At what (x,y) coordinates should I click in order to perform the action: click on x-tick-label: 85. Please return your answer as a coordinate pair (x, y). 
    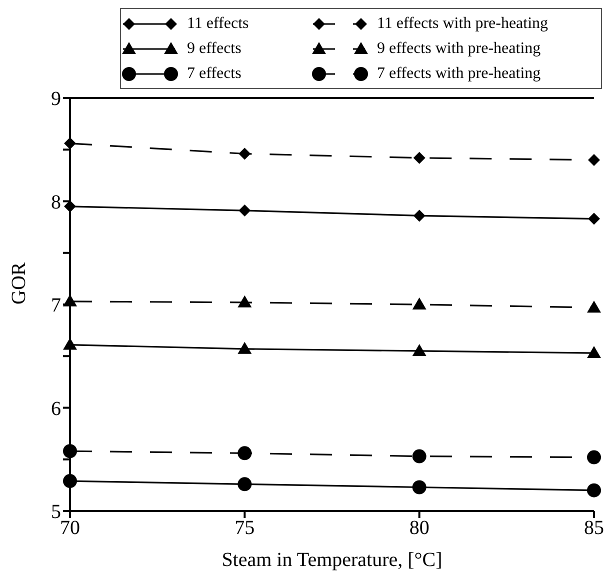
    Looking at the image, I should click on (594, 528).